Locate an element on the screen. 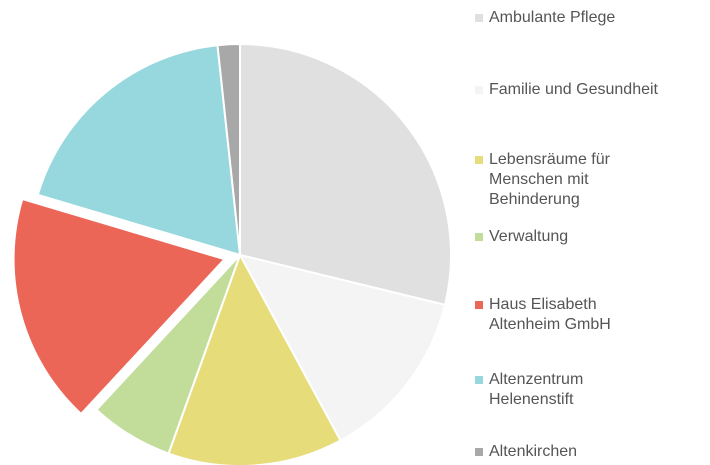  legend-label: Haus Elisabeth Altenheim GmbH is located at coordinates (550, 314).